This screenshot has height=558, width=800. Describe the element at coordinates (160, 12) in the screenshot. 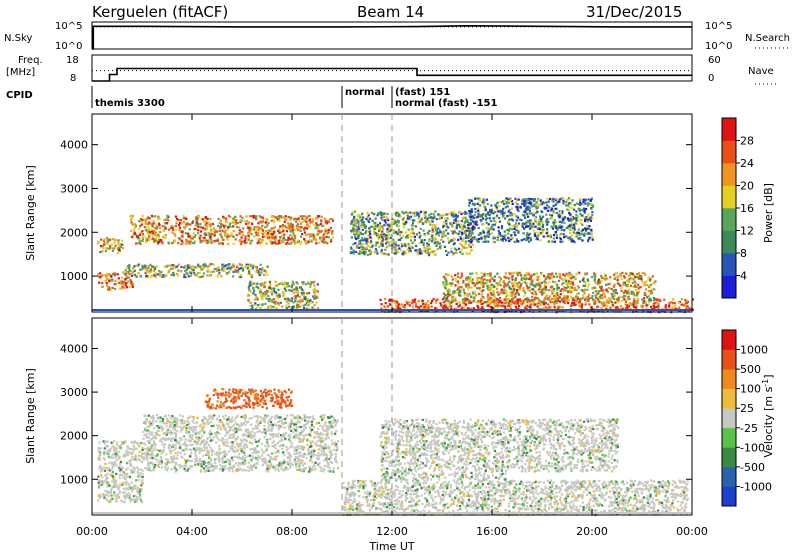

I see `station-title: Kerguelen (fitACF)` at that location.